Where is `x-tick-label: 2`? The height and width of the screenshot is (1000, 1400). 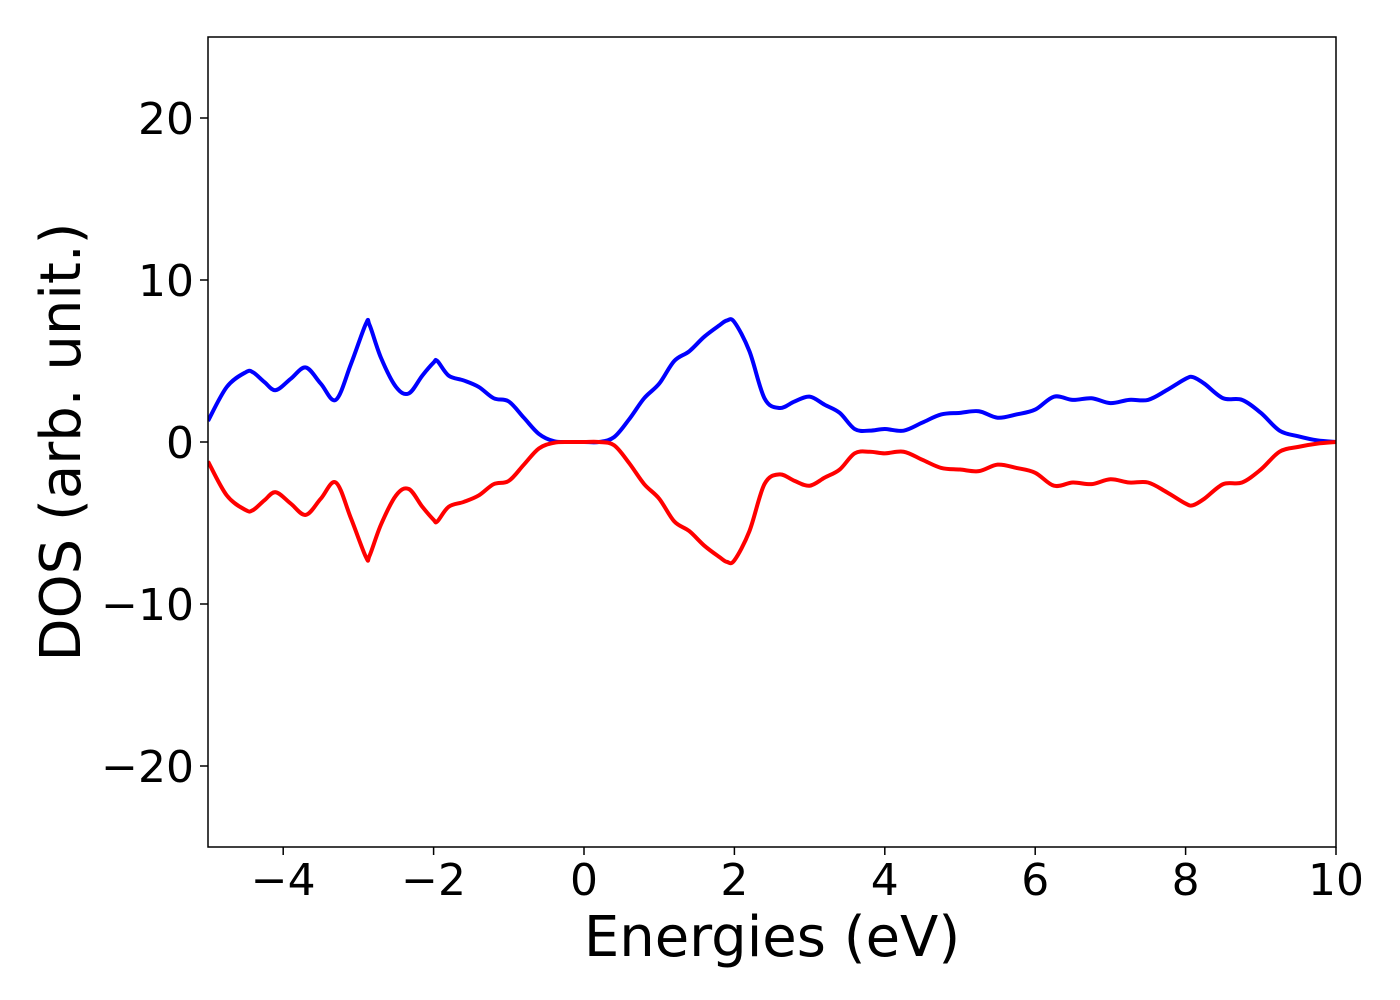
x-tick-label: 2 is located at coordinates (734, 880).